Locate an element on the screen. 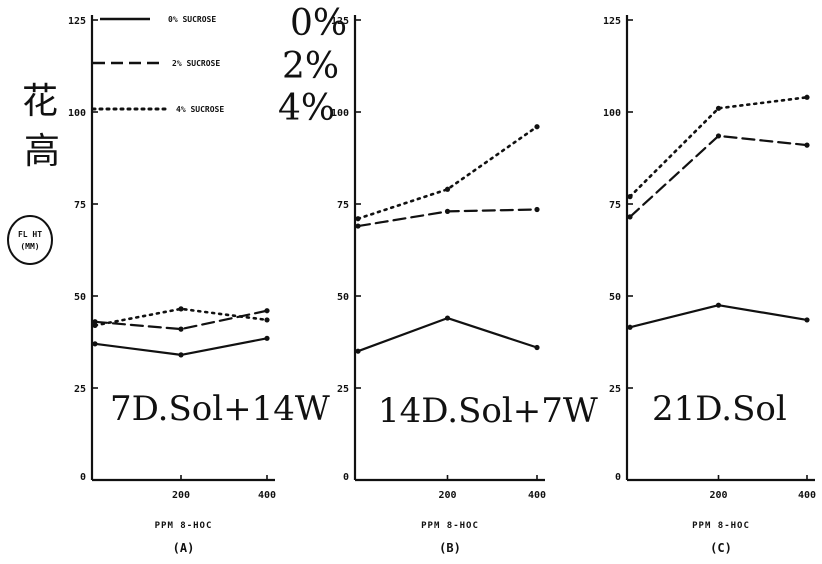  legend-entry-0: 0% SUCROSE 0% is located at coordinates (223, 23).